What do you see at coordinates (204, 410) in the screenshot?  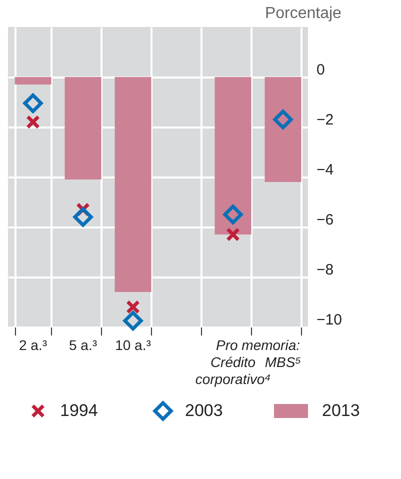 I see `legend-label: 2003` at bounding box center [204, 410].